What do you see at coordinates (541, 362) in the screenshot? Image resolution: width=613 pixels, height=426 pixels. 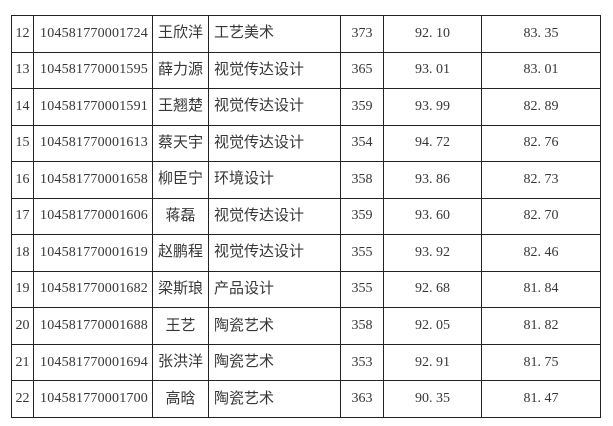 I see `cell-total_score: 81. 75` at bounding box center [541, 362].